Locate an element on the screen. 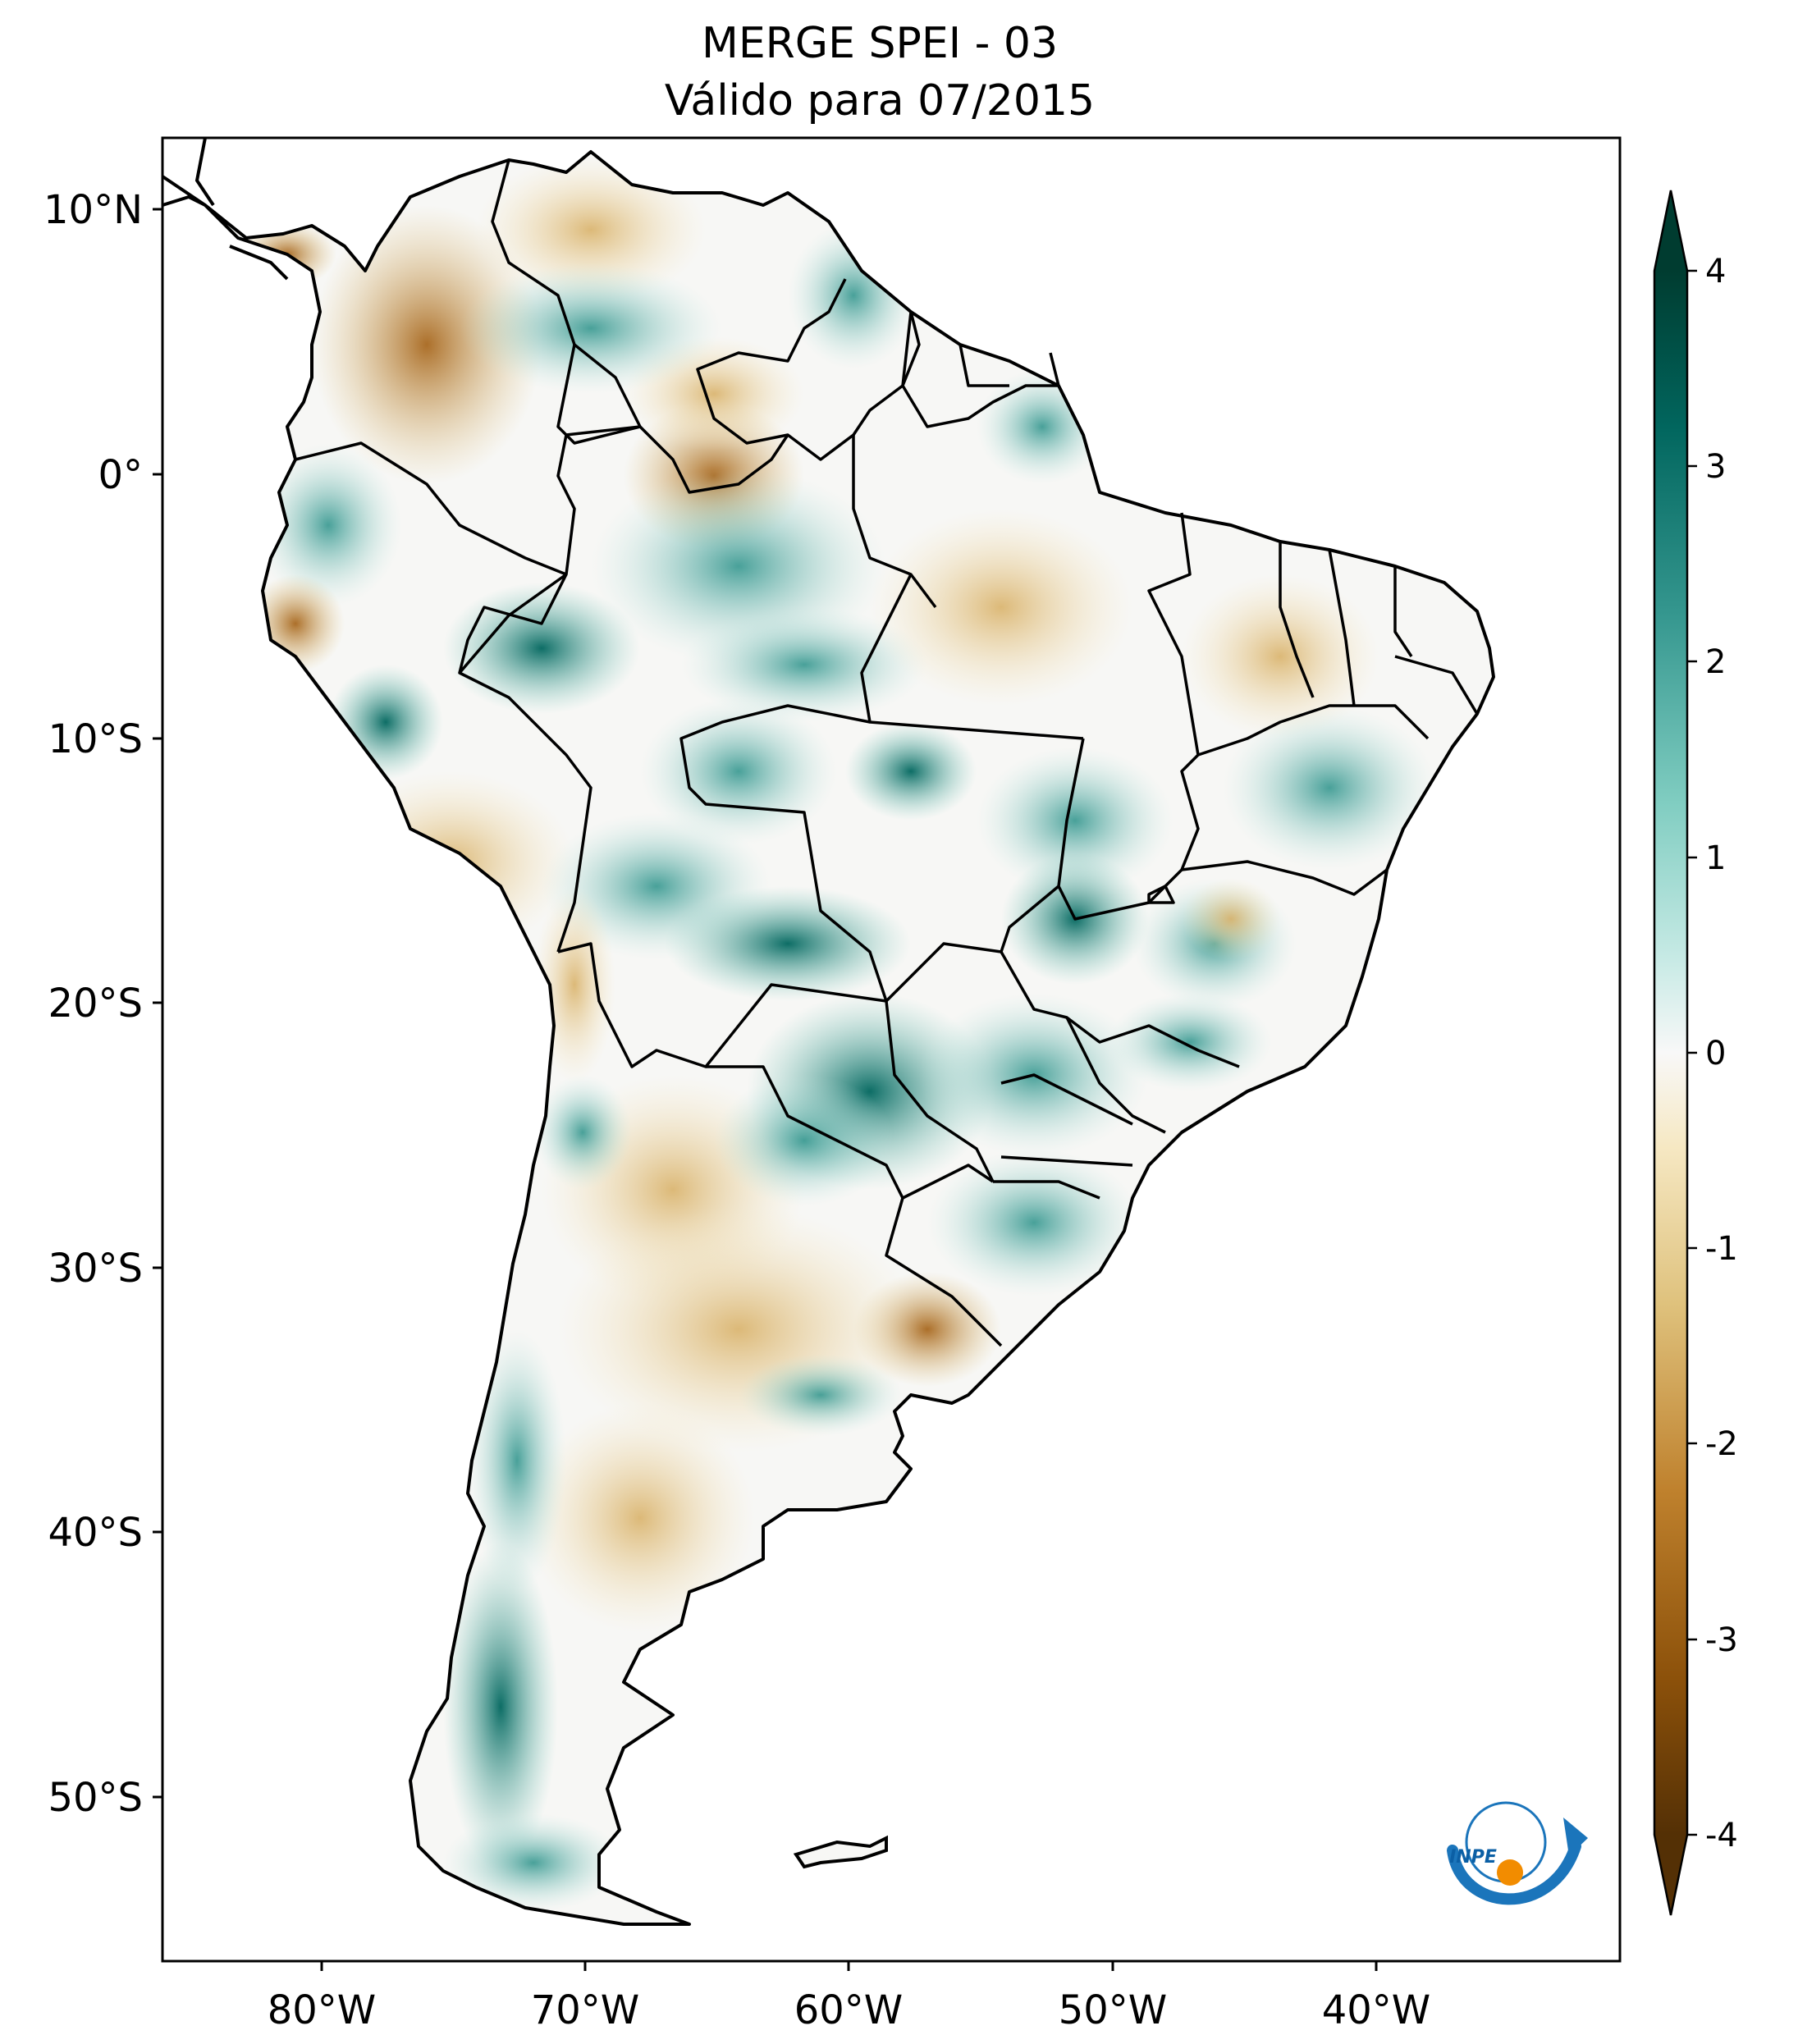 The image size is (1798, 2044). colorbar-tick-neg1: -1 is located at coordinates (1721, 1249).